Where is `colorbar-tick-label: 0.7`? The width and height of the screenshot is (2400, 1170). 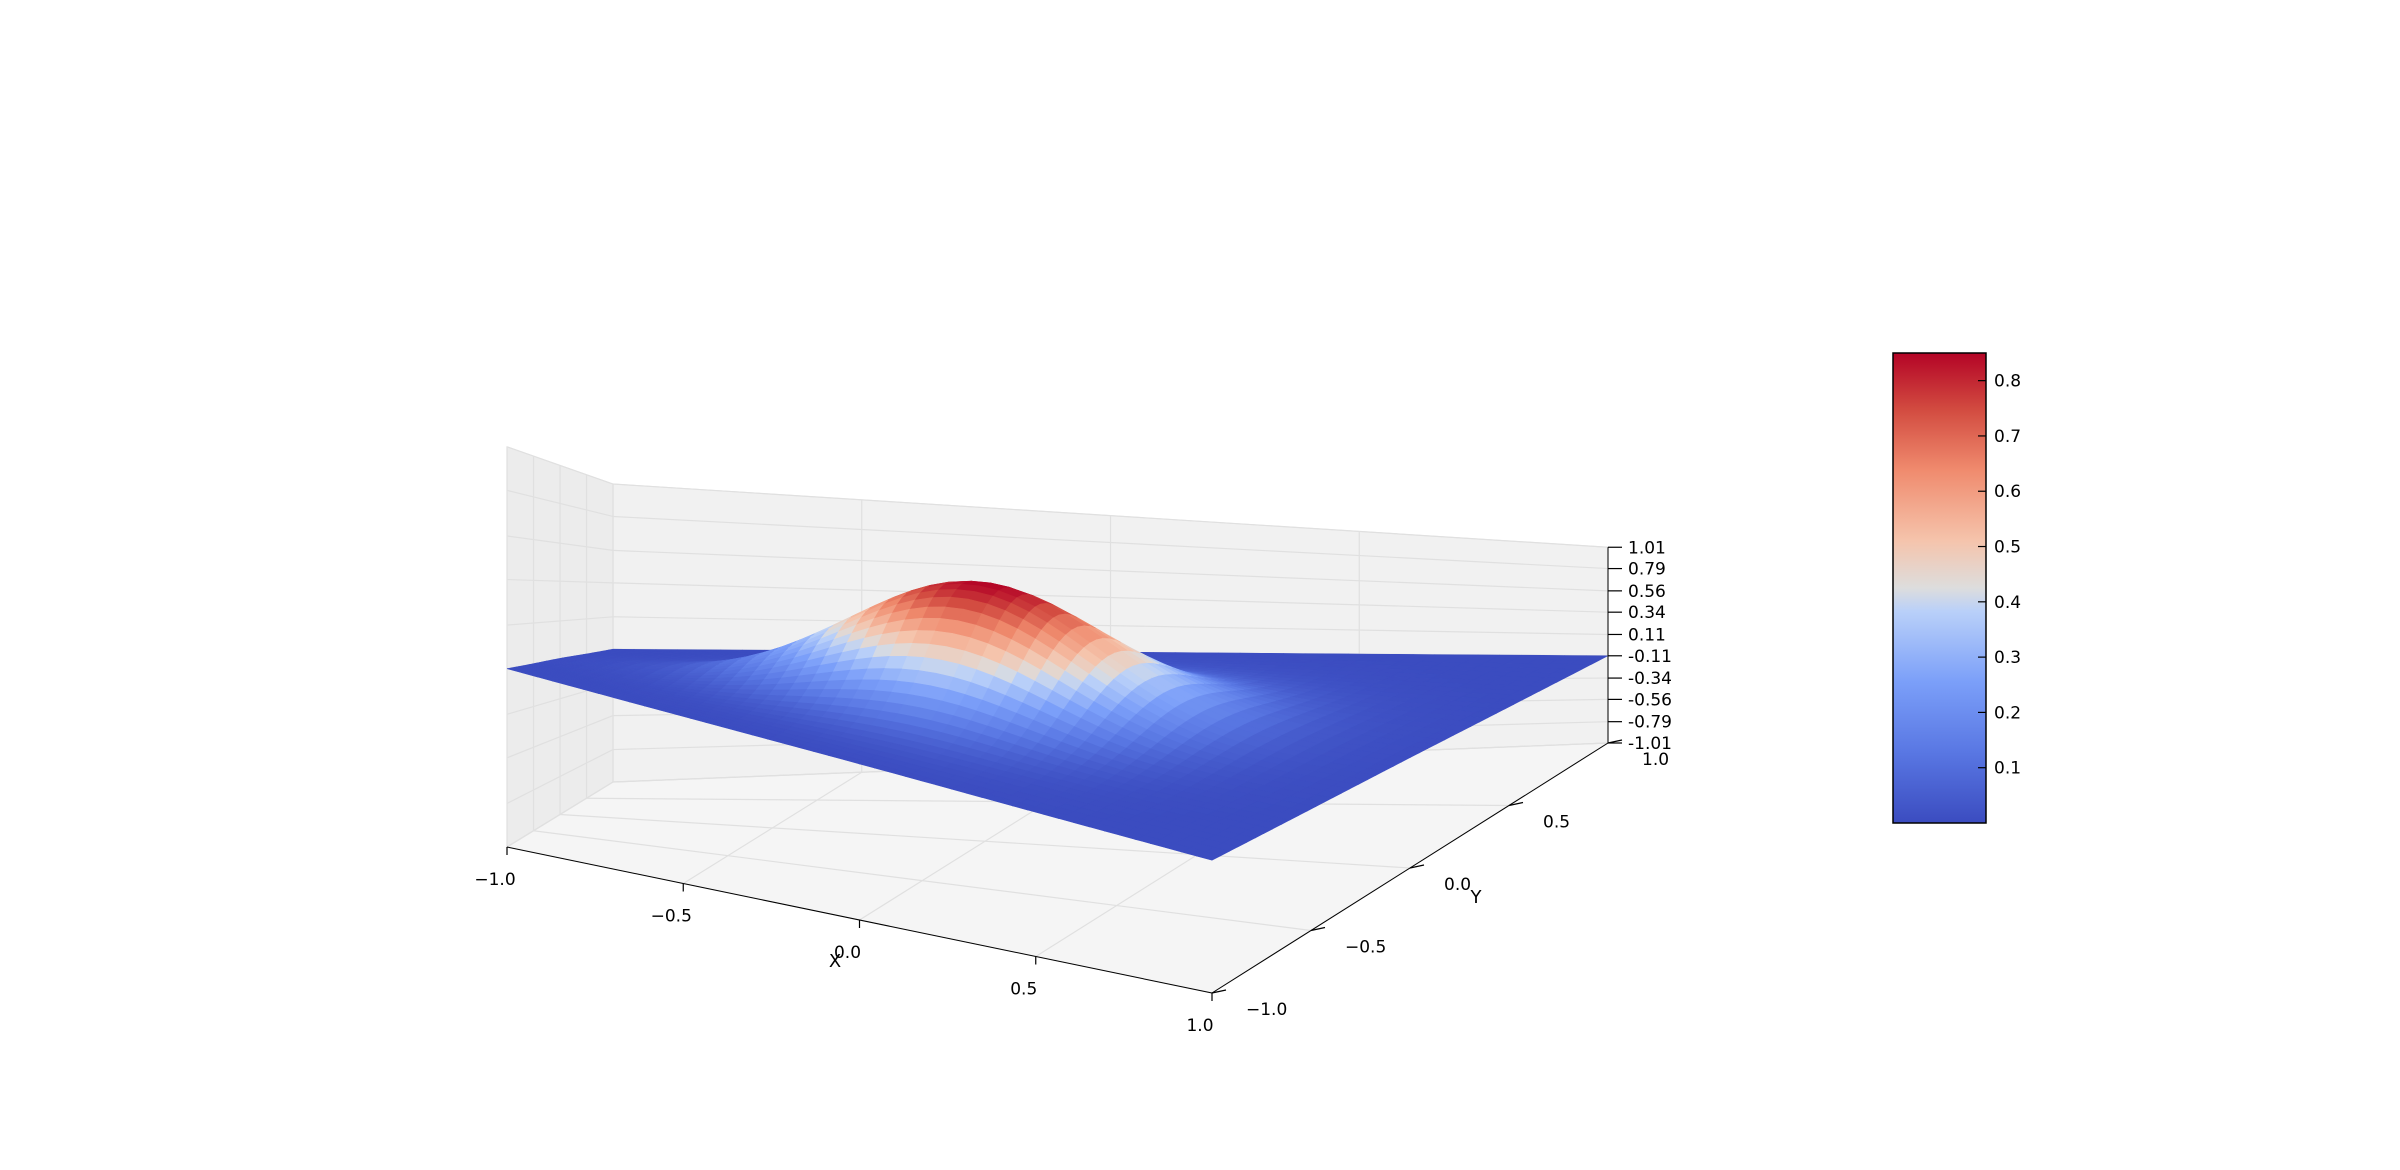
colorbar-tick-label: 0.7 is located at coordinates (2007, 437).